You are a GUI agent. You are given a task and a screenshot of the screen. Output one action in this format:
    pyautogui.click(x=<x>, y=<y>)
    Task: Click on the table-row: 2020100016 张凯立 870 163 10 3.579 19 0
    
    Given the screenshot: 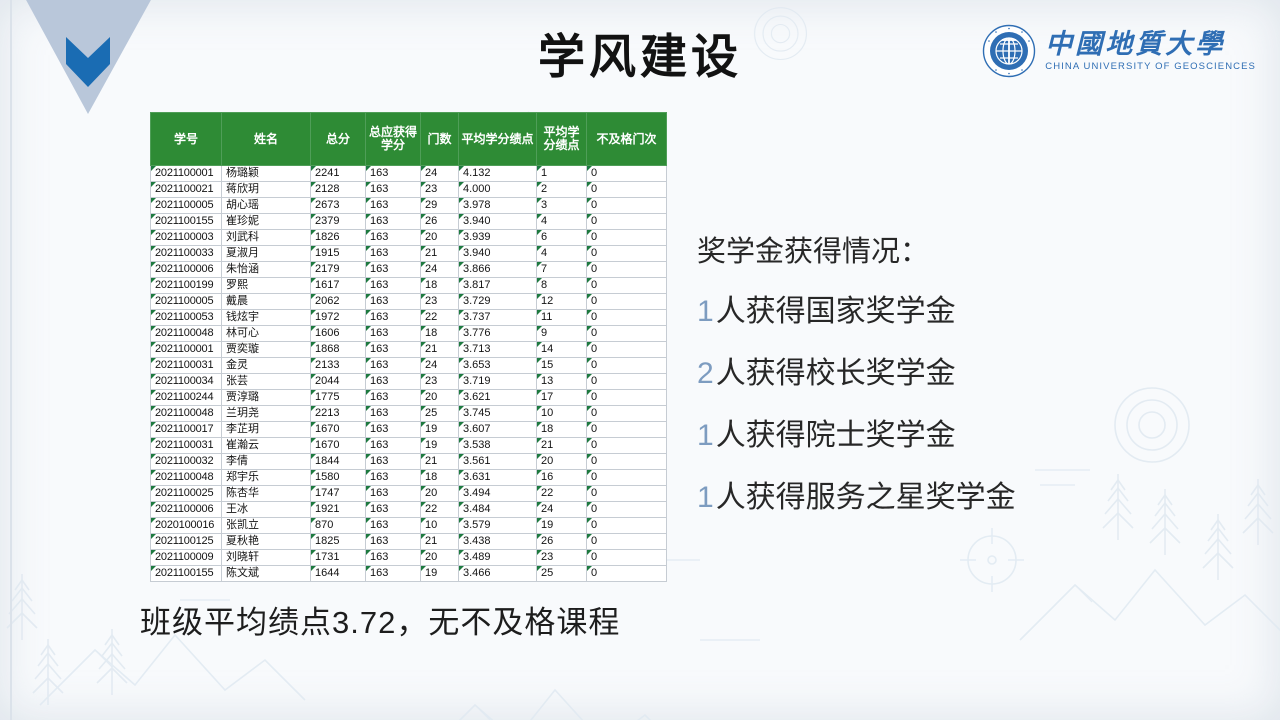 What is the action you would take?
    pyautogui.click(x=408, y=525)
    